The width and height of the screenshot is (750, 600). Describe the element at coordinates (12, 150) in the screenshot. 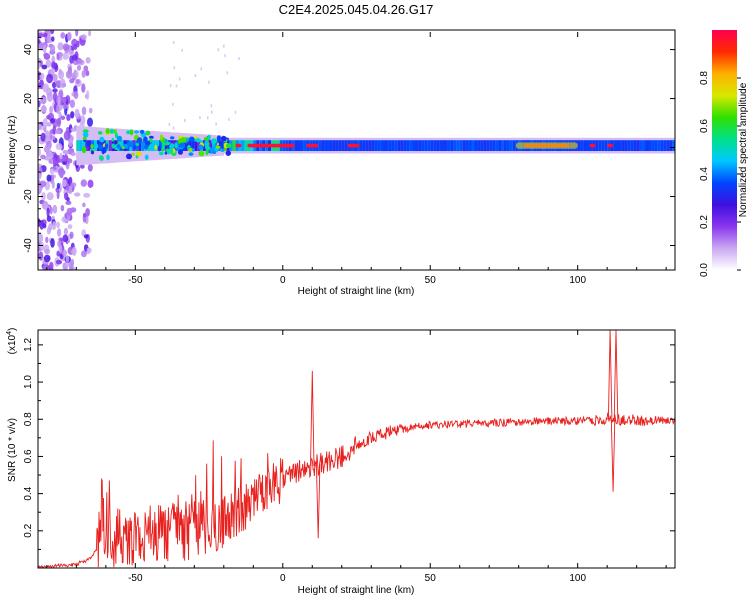

I see `spectrogram-y-label: Frequency (Hz)` at that location.